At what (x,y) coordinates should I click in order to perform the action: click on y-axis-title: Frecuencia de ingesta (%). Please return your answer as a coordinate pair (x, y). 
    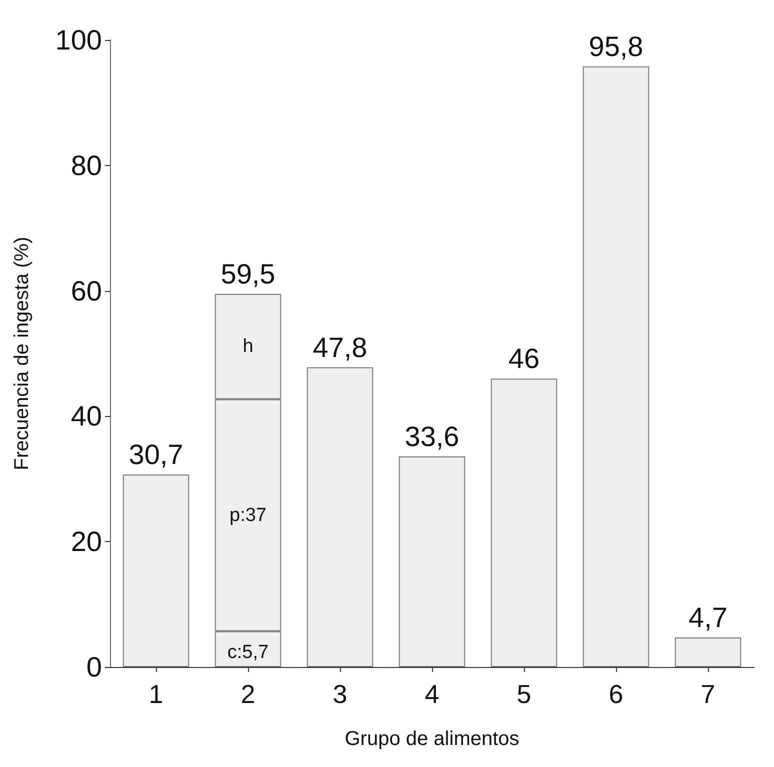
    Looking at the image, I should click on (22, 353).